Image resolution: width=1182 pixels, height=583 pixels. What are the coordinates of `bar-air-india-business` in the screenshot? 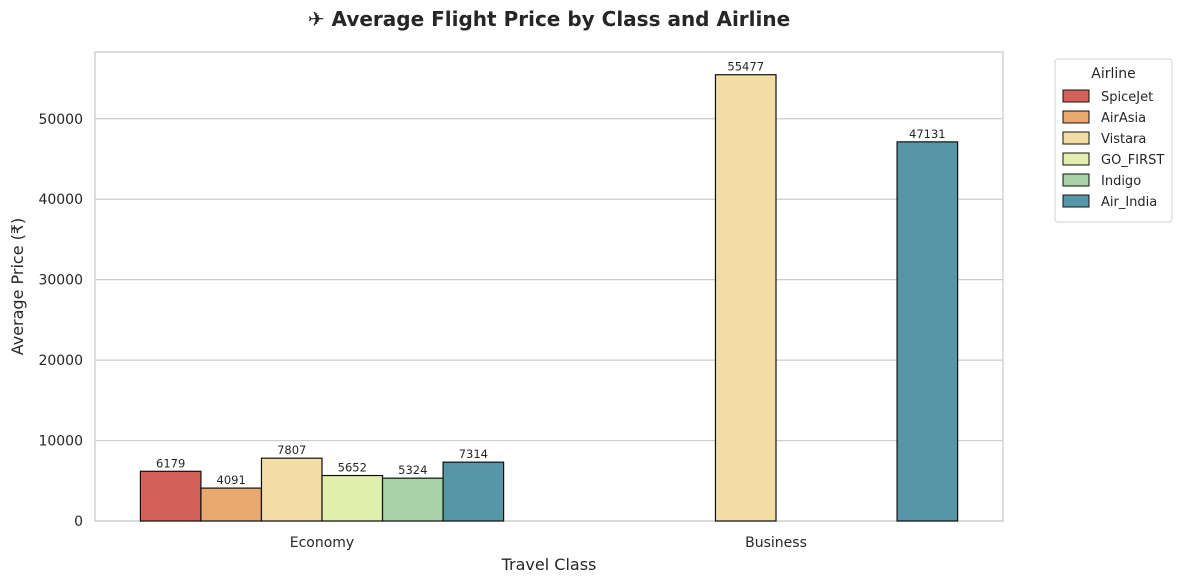 It's located at (927, 331).